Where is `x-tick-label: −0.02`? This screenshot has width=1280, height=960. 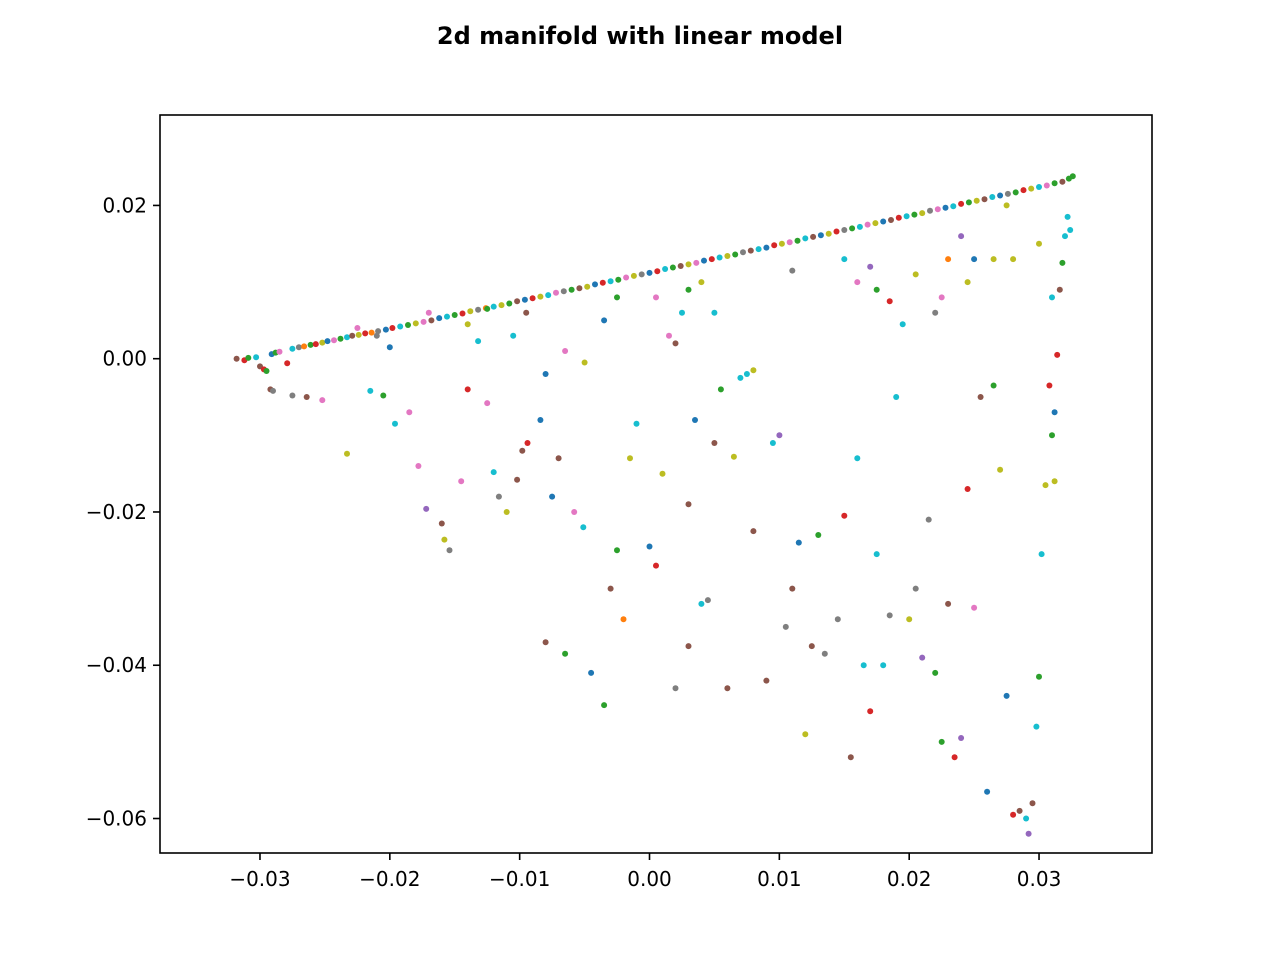
x-tick-label: −0.02 is located at coordinates (389, 879).